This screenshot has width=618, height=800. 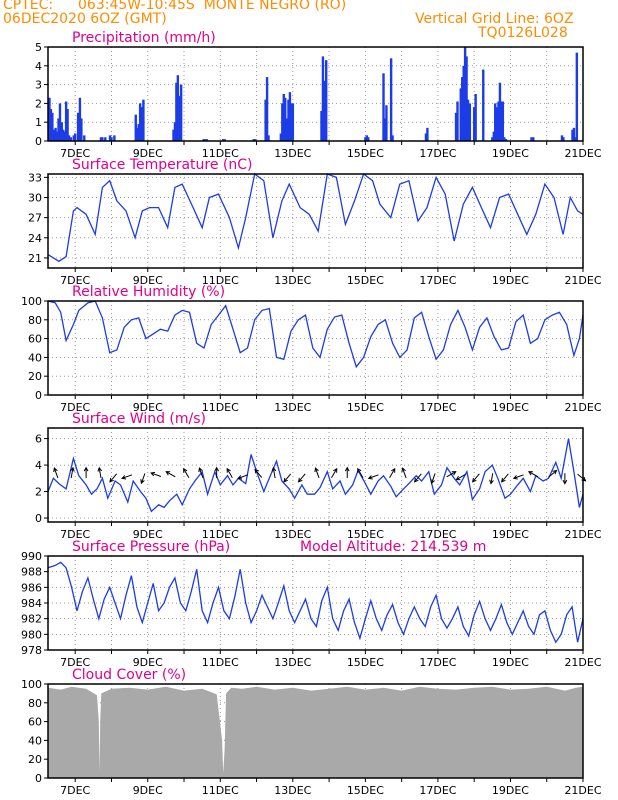 I want to click on wind-line, so click(x=315, y=475).